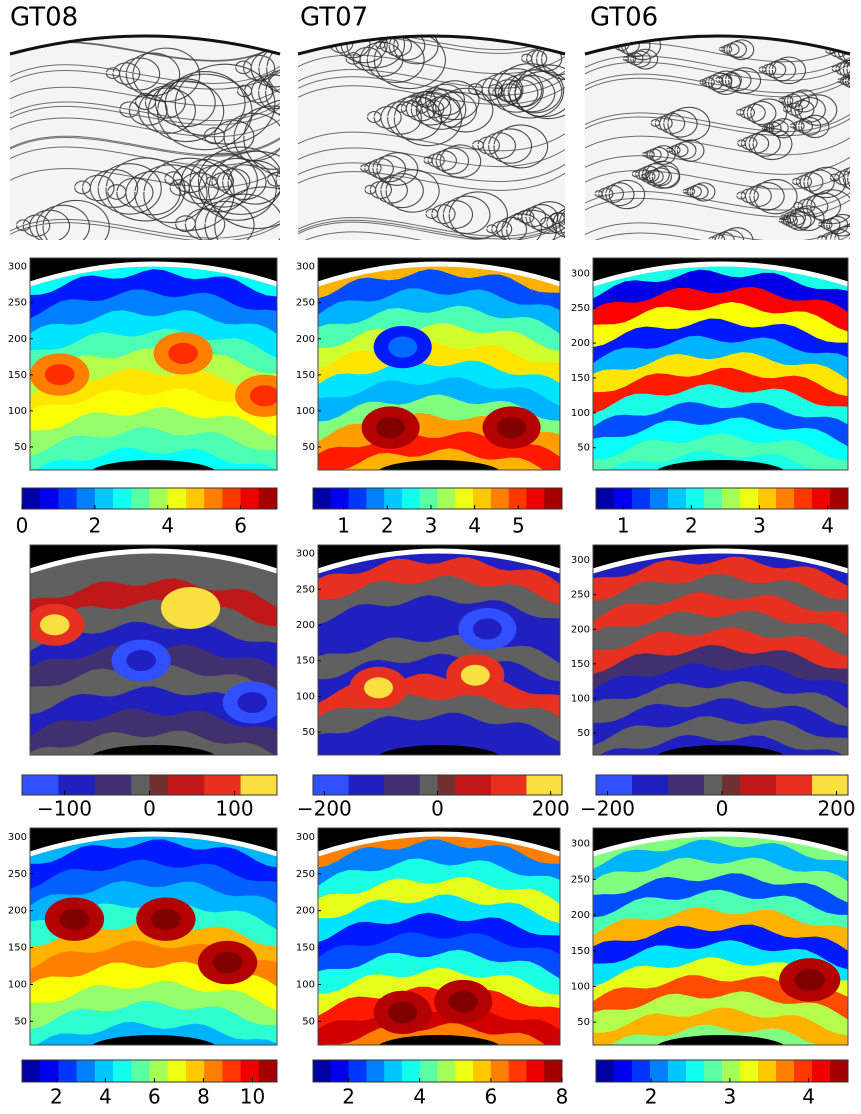  Describe the element at coordinates (490, 1097) in the screenshot. I see `colorbar-tick-label: 6` at that location.